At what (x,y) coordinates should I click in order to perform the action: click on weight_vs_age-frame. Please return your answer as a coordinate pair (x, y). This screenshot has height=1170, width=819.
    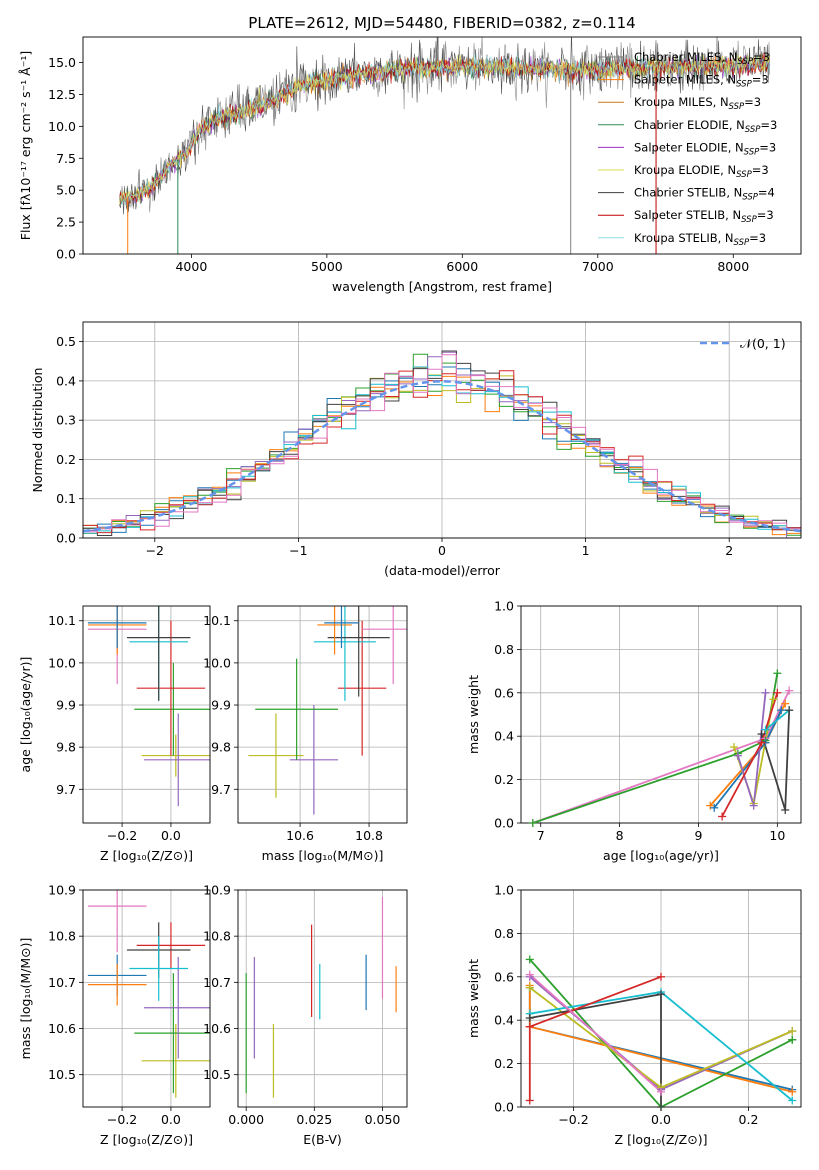
    Looking at the image, I should click on (661, 714).